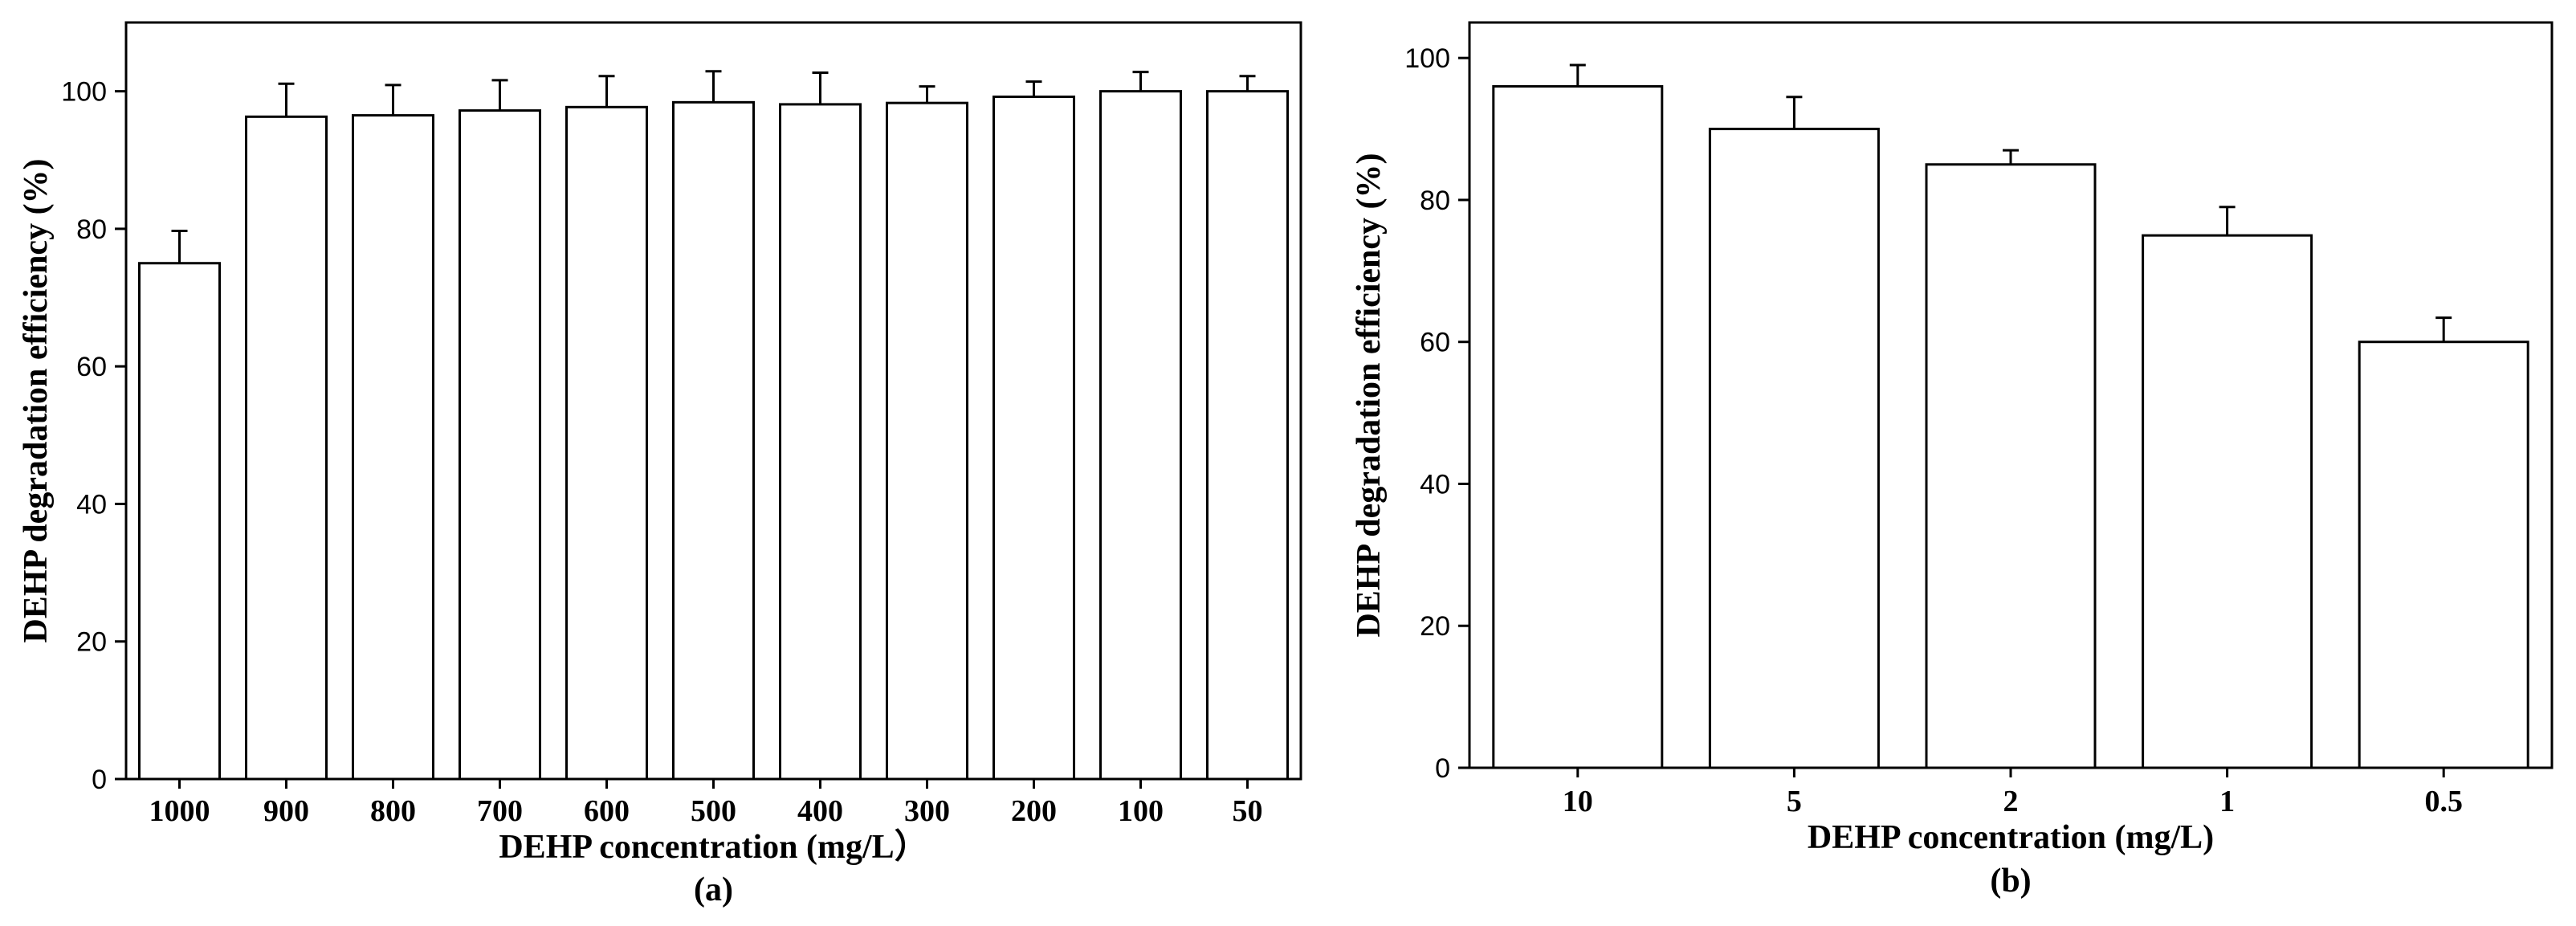  Describe the element at coordinates (286, 811) in the screenshot. I see `x-tick-label-900: 900` at that location.